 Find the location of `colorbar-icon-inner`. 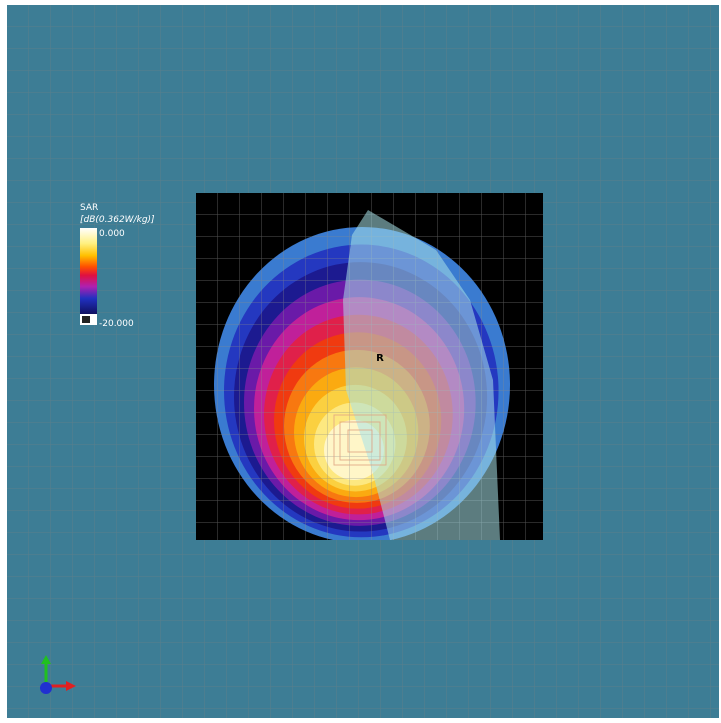

colorbar-icon-inner is located at coordinates (86, 319).